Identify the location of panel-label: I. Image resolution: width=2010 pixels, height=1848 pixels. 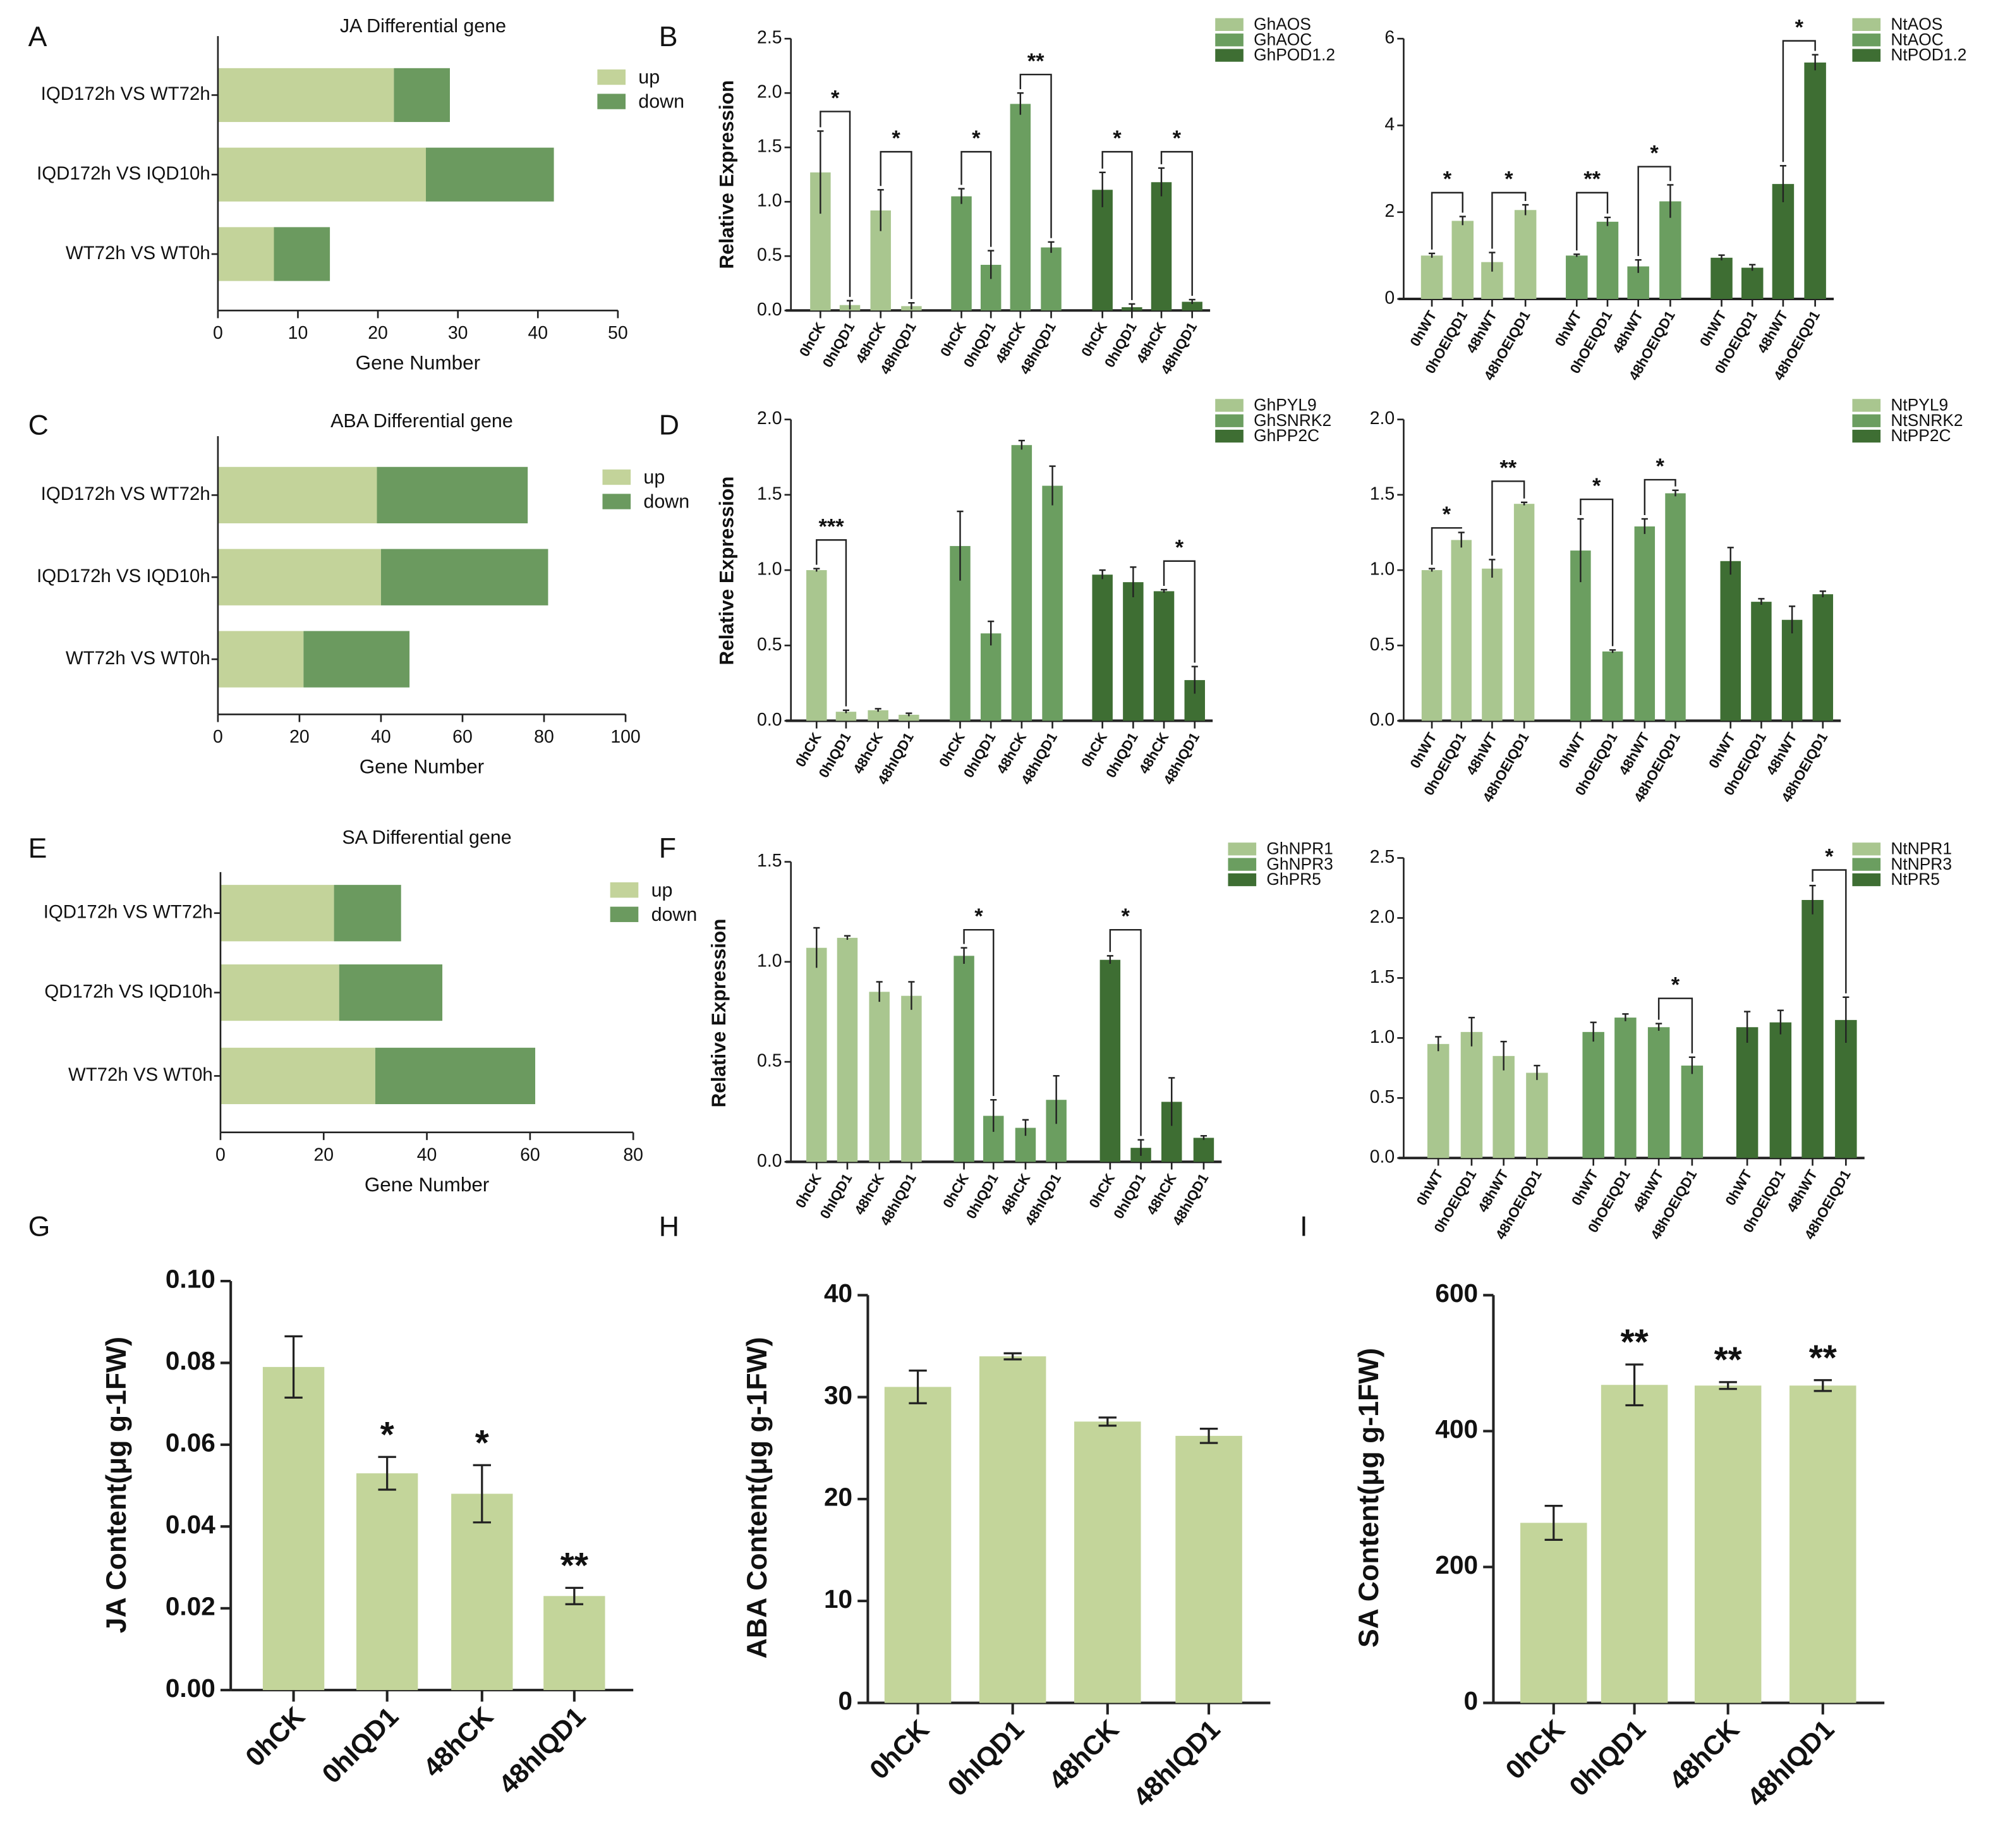
(1303, 1227).